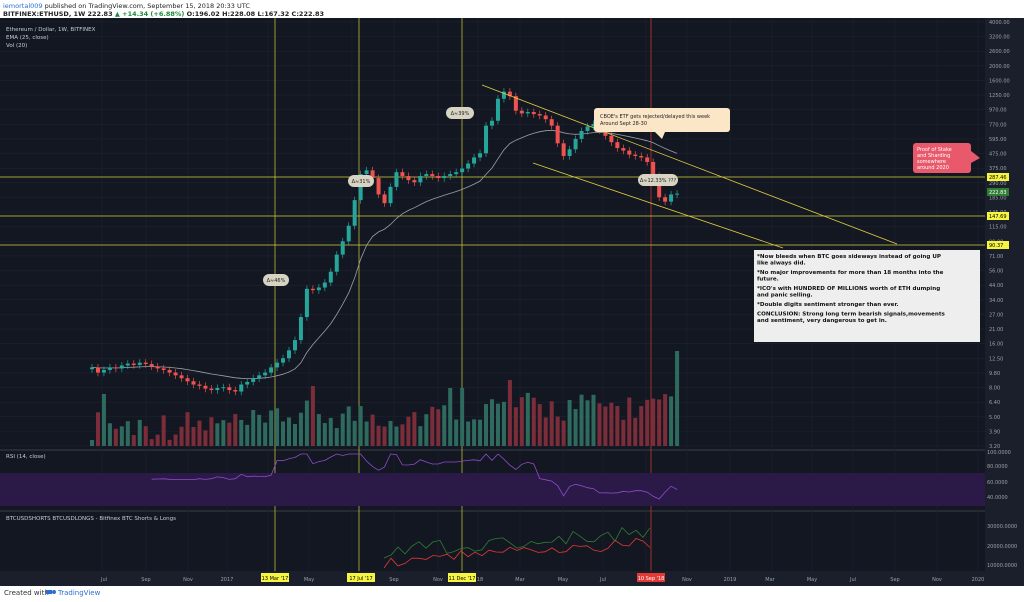 This screenshot has width=1024, height=602. Describe the element at coordinates (255, 14) in the screenshot. I see `ohlc-values: O:196.02 H:228.08 L:167.32 C:222.83` at that location.